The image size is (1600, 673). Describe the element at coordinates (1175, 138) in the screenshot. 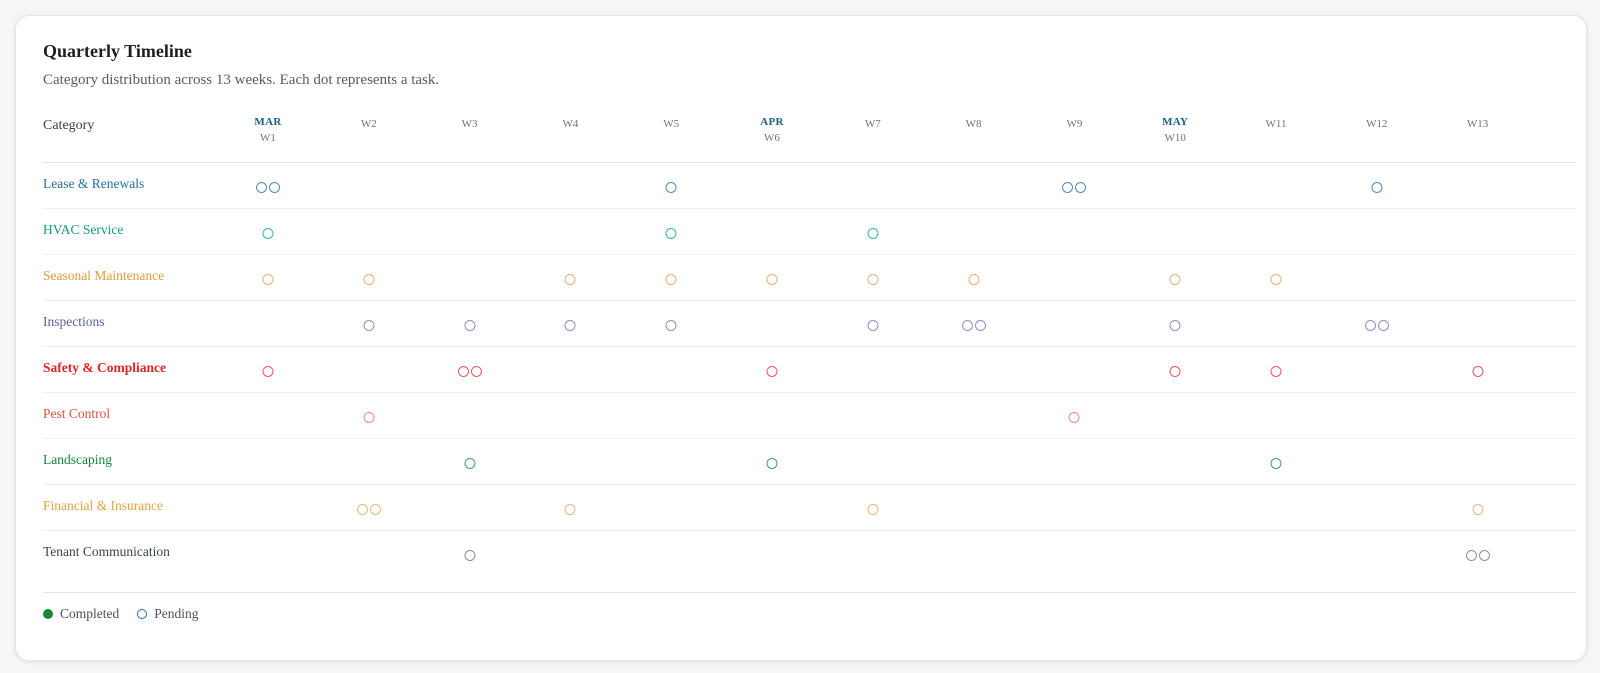

I see `week-label: W10` at that location.